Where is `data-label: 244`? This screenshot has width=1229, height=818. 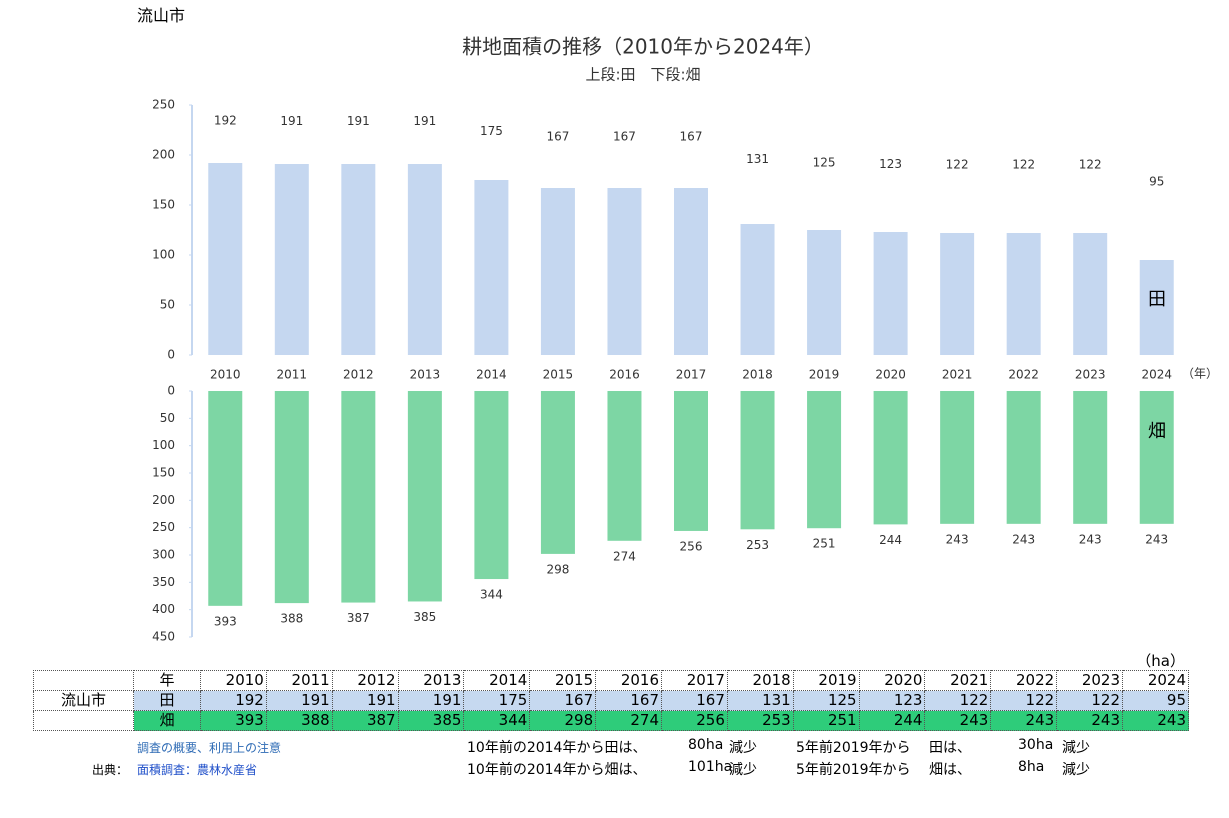 data-label: 244 is located at coordinates (890, 540).